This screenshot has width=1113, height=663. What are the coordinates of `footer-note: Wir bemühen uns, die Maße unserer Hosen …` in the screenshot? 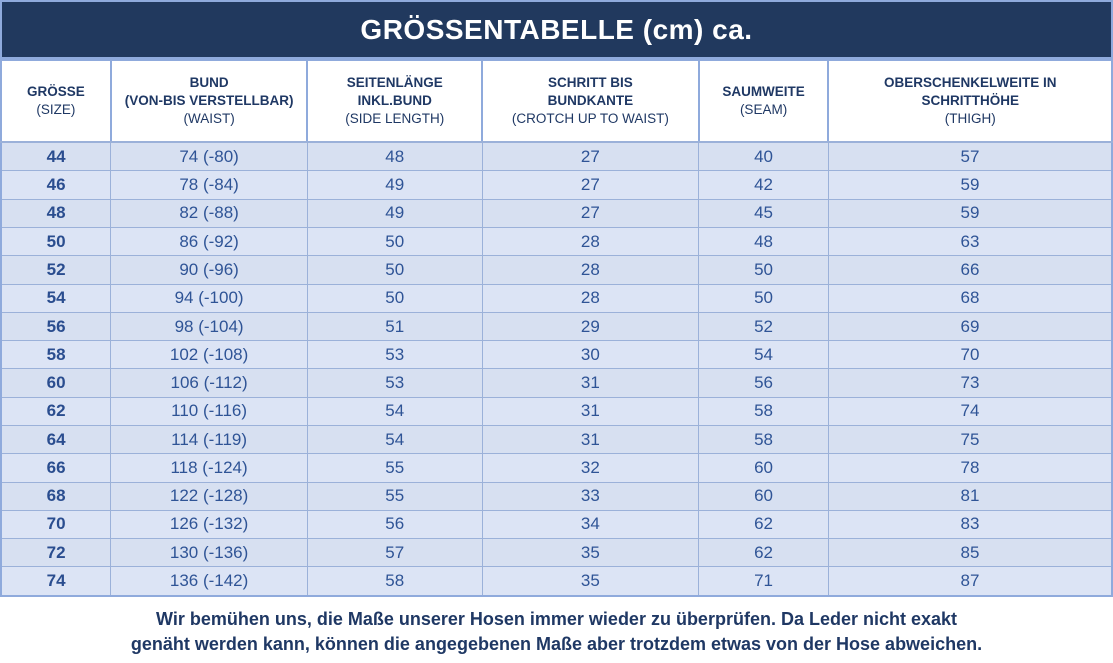 It's located at (556, 630).